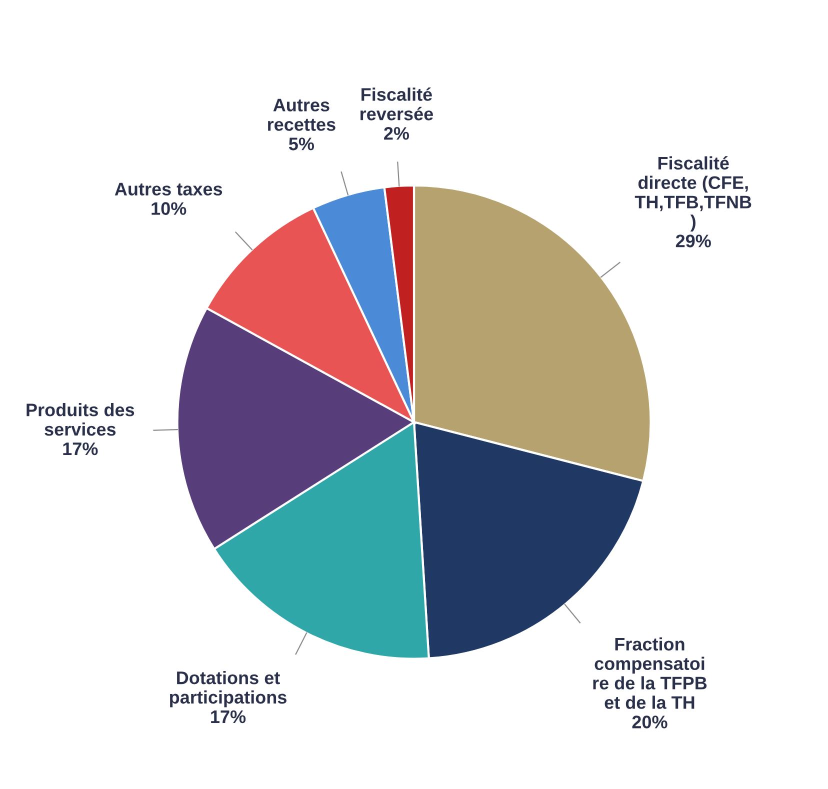 This screenshot has width=828, height=789. What do you see at coordinates (169, 208) in the screenshot?
I see `data-label: 10%` at bounding box center [169, 208].